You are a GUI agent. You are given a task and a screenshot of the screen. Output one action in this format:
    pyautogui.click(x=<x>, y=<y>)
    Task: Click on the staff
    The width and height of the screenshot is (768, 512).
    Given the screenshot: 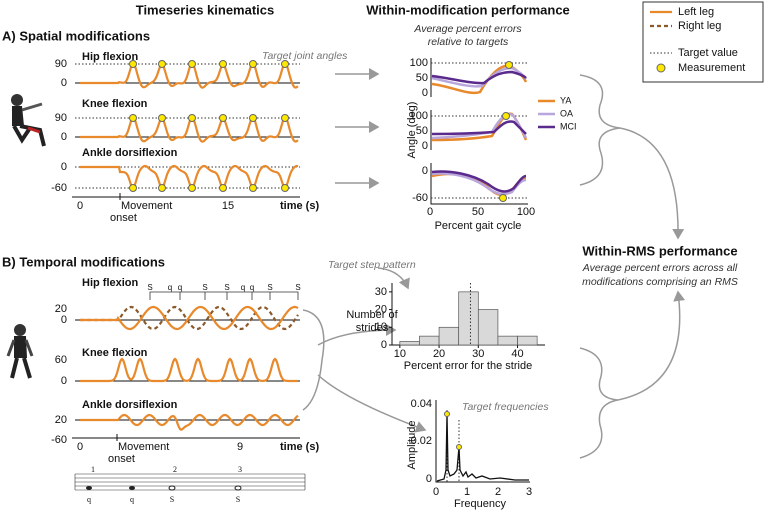 What is the action you would take?
    pyautogui.click(x=190, y=482)
    